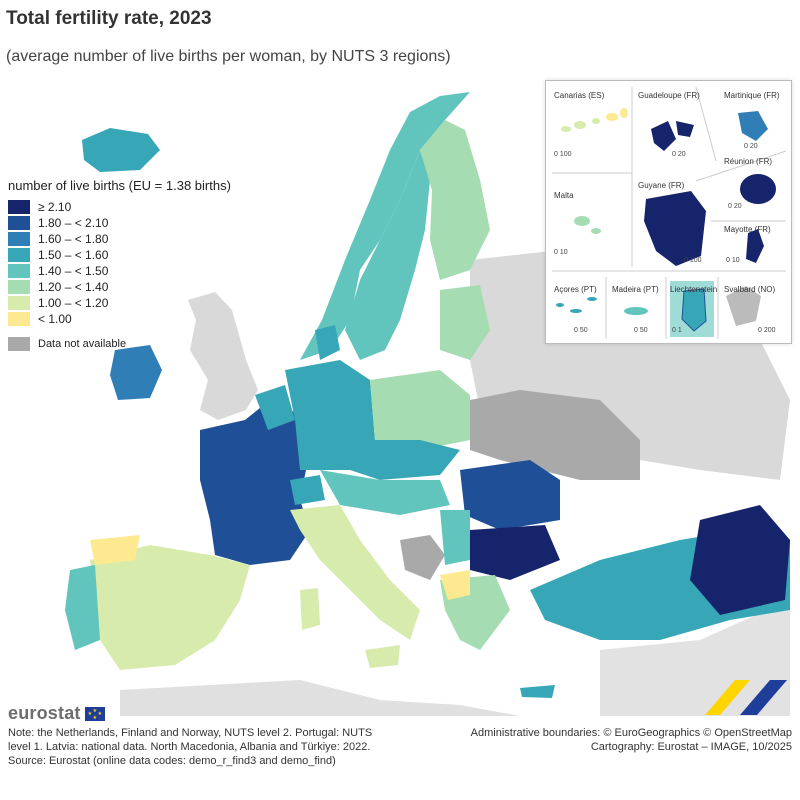  What do you see at coordinates (387, 255) in the screenshot?
I see `sweden` at bounding box center [387, 255].